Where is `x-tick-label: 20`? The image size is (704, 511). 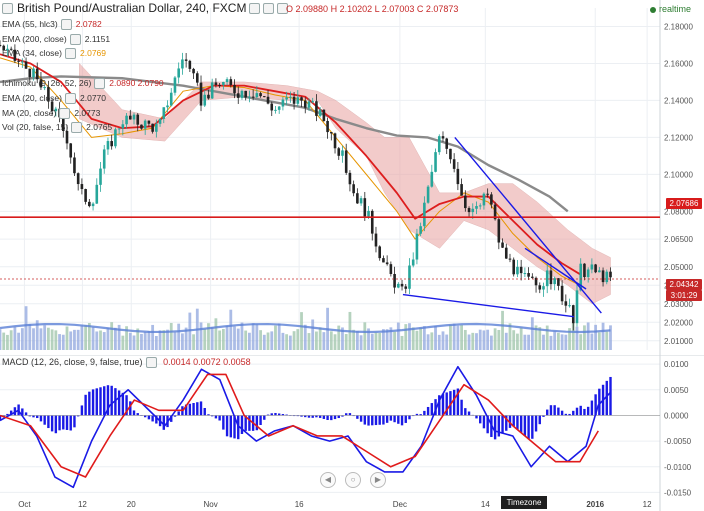
x-tick-label: 20 is located at coordinates (131, 504).